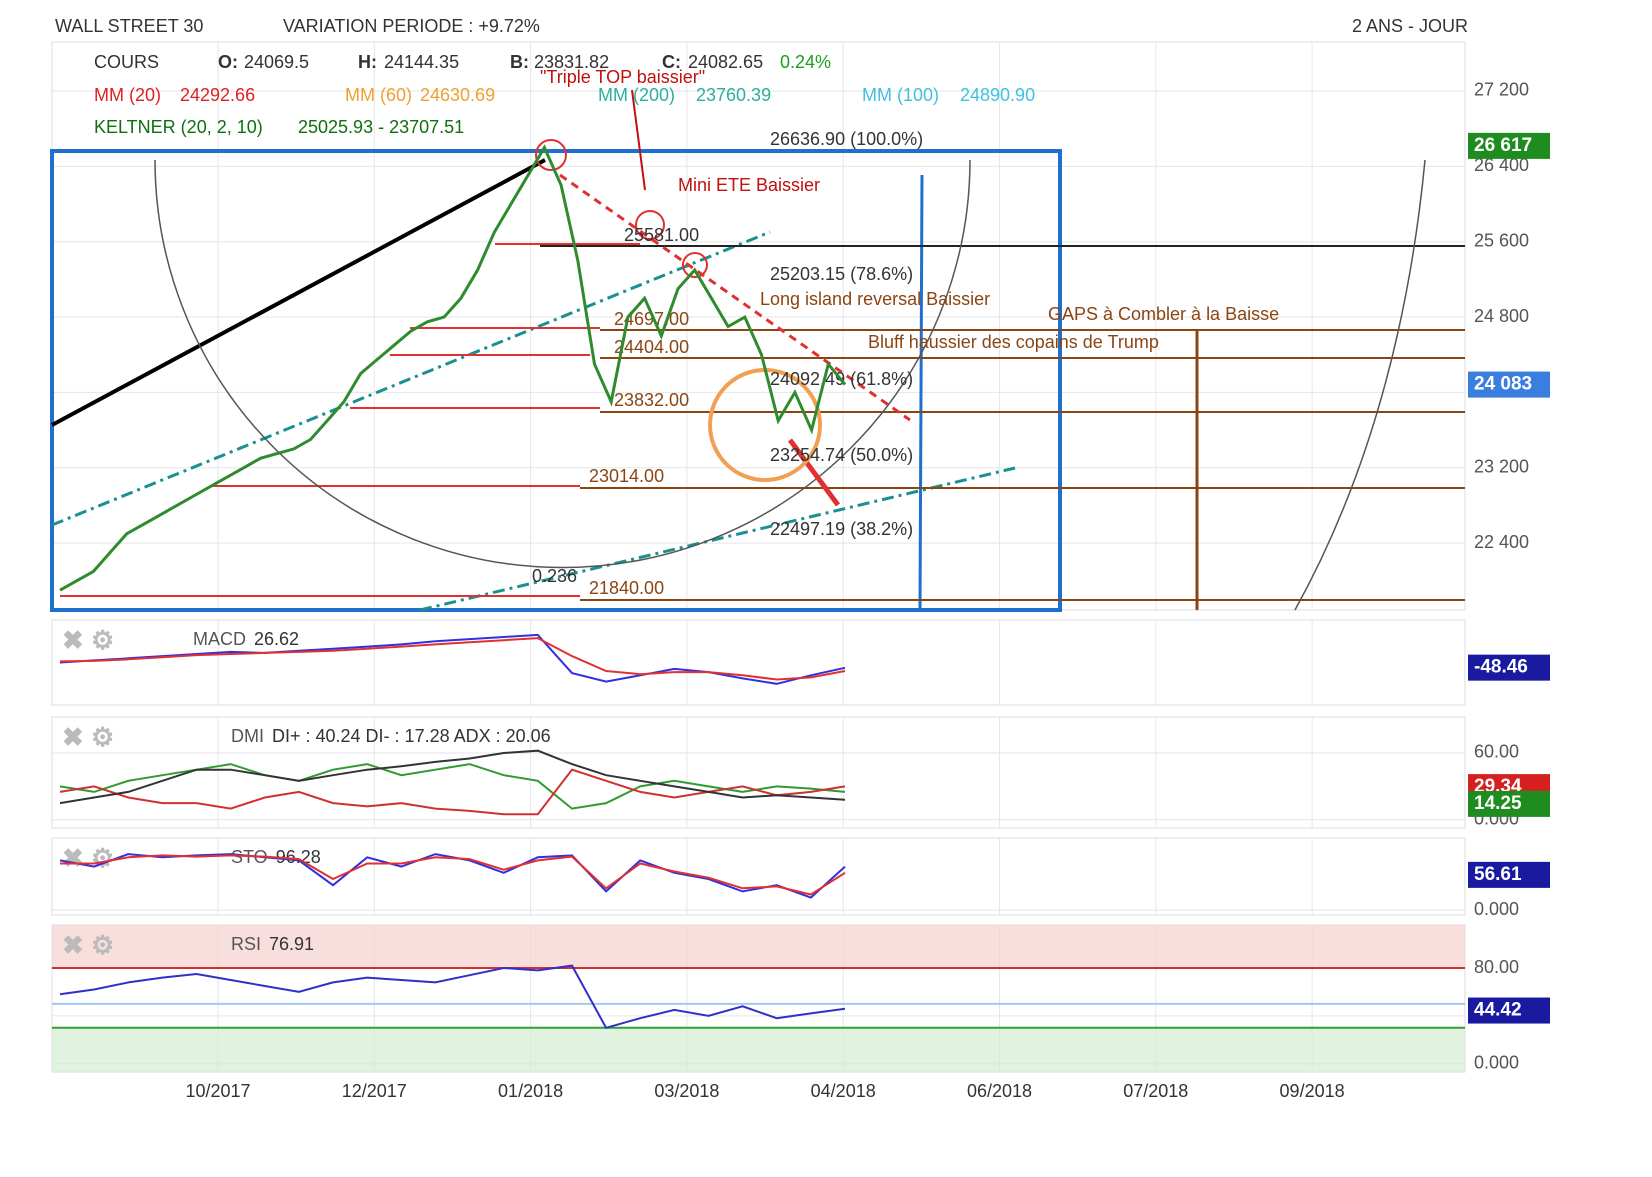  What do you see at coordinates (1501, 667) in the screenshot?
I see `badge-label: -48.46` at bounding box center [1501, 667].